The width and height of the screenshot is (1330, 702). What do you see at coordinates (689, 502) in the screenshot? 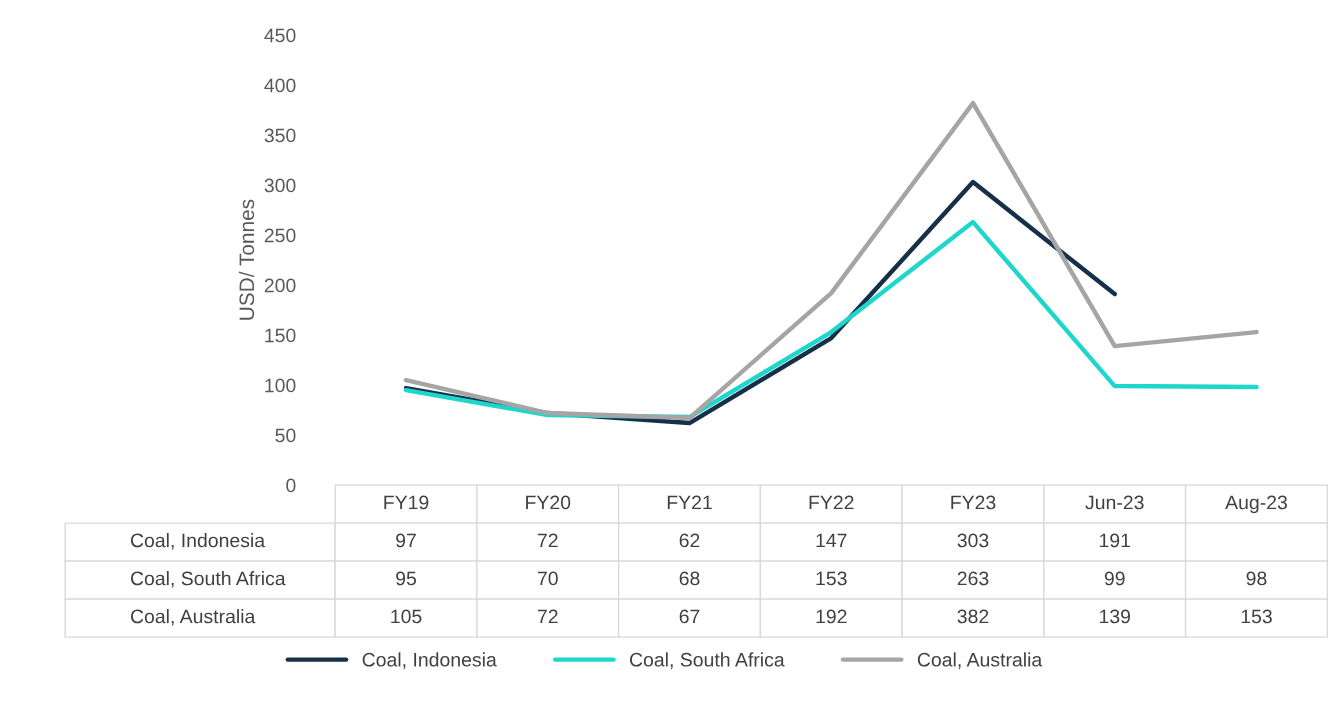
I see `x-tick-label: FY21` at bounding box center [689, 502].